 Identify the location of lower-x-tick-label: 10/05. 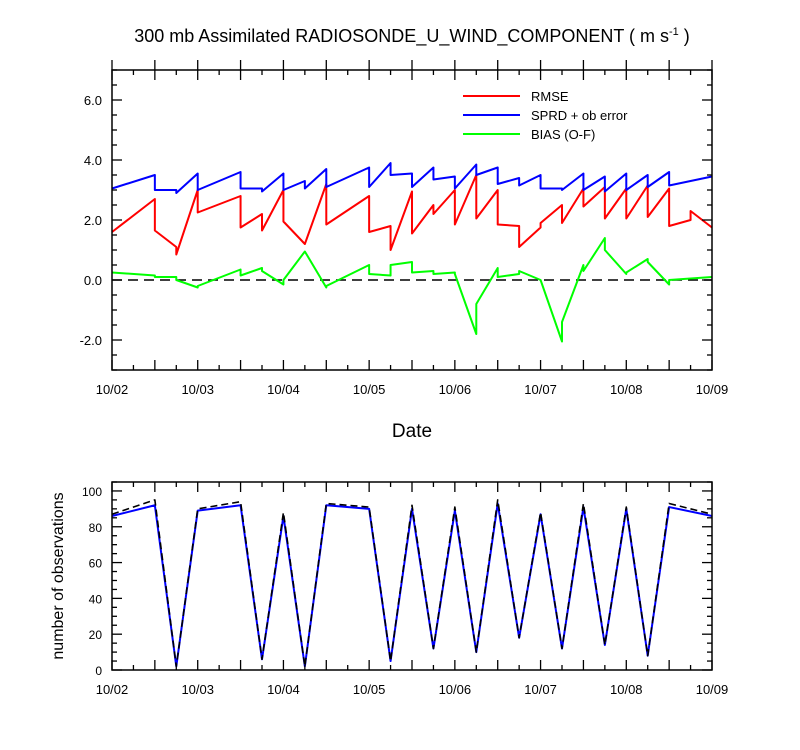
(369, 689).